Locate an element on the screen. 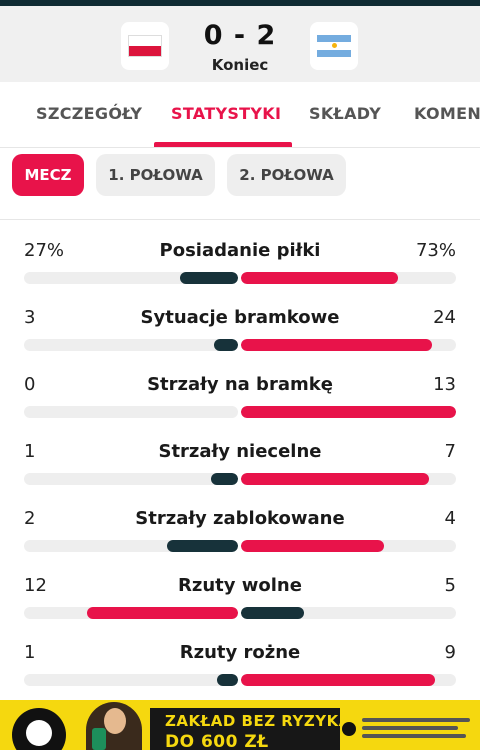 The width and height of the screenshot is (480, 750). period-selector: MECZ 1. POŁOWA 2. POŁOWA is located at coordinates (240, 184).